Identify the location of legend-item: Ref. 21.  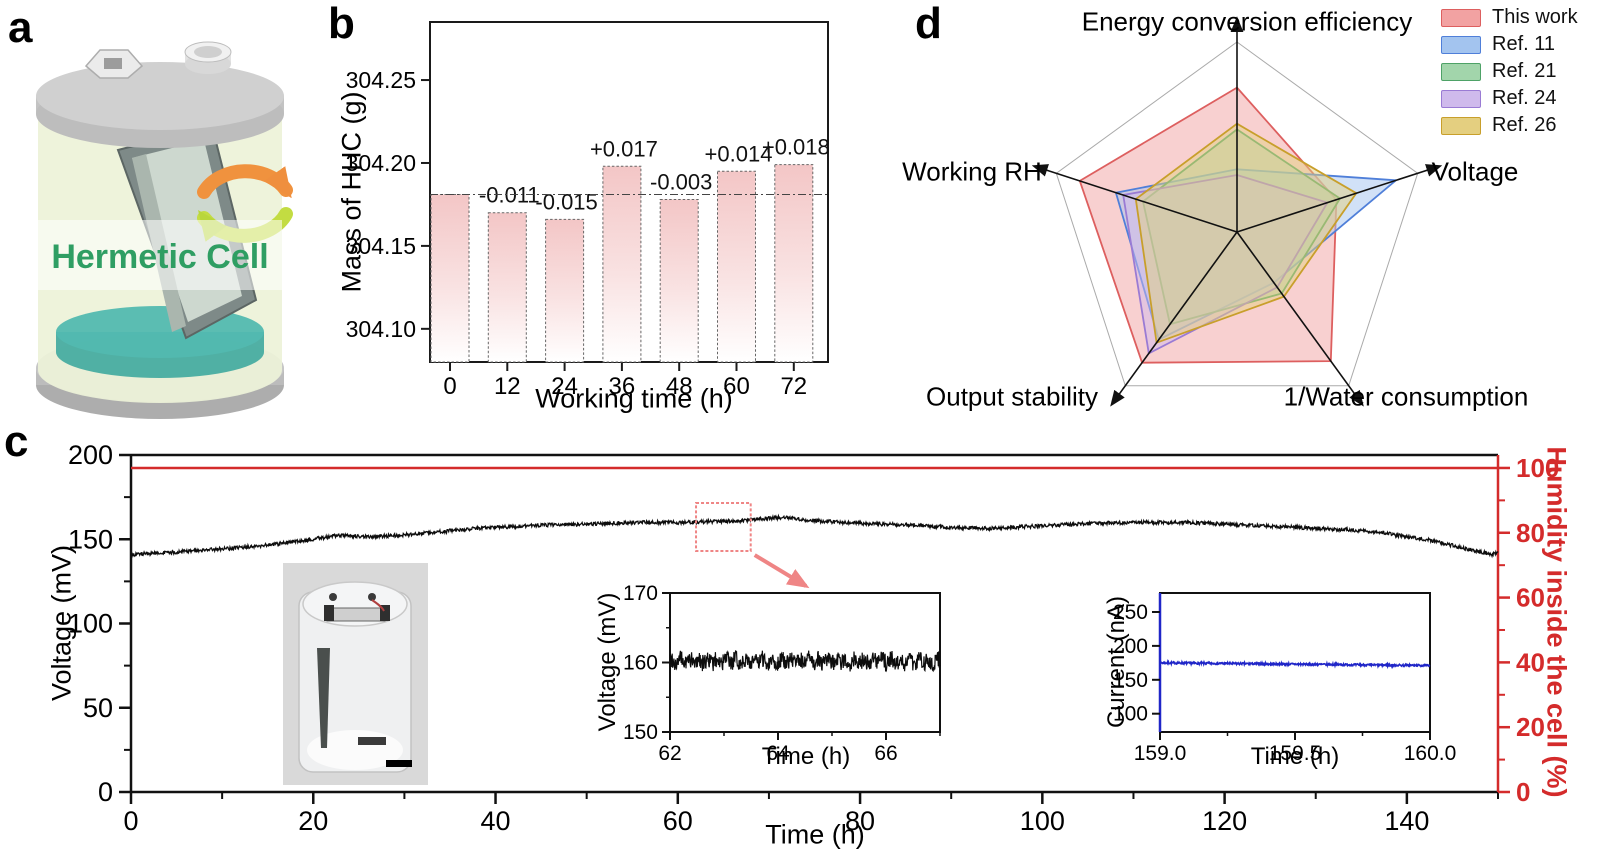
(1509, 71).